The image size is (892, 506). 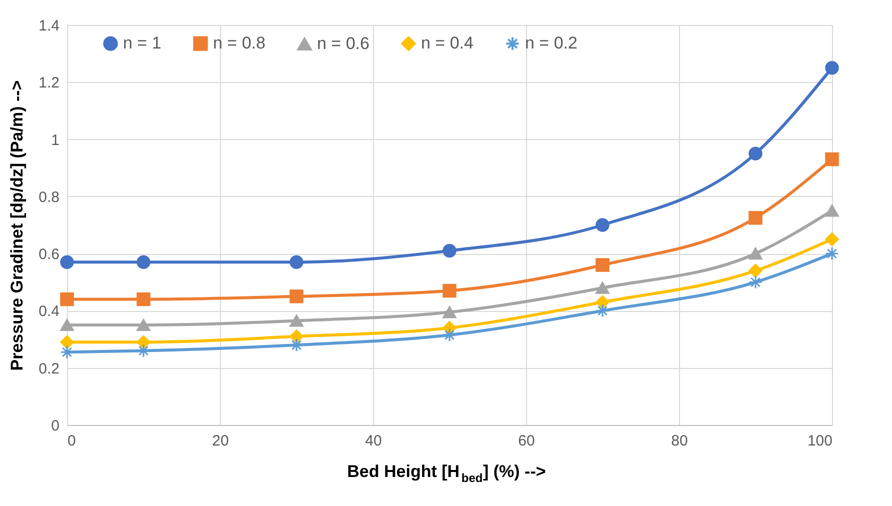 I want to click on y-tick-label: 1.4, so click(x=49, y=26).